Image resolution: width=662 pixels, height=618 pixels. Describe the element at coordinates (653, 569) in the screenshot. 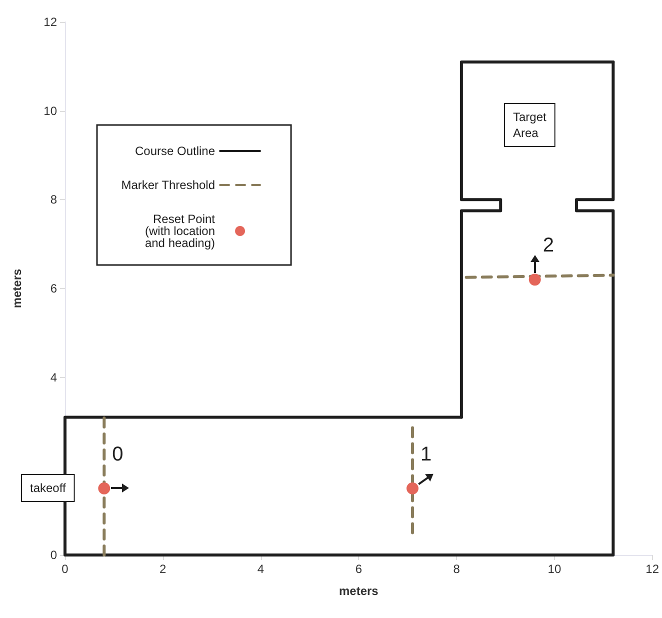

I see `x-tick-label: 12` at that location.